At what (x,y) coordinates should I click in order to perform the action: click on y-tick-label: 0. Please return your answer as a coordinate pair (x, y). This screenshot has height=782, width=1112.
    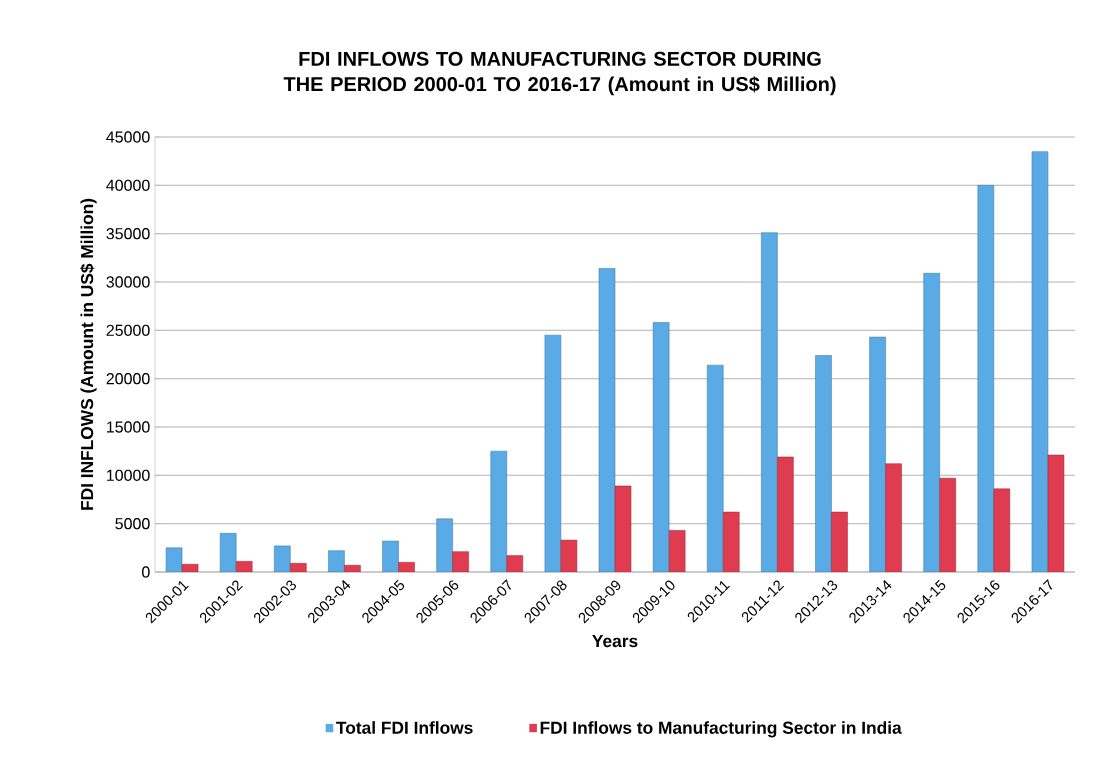
    Looking at the image, I should click on (146, 572).